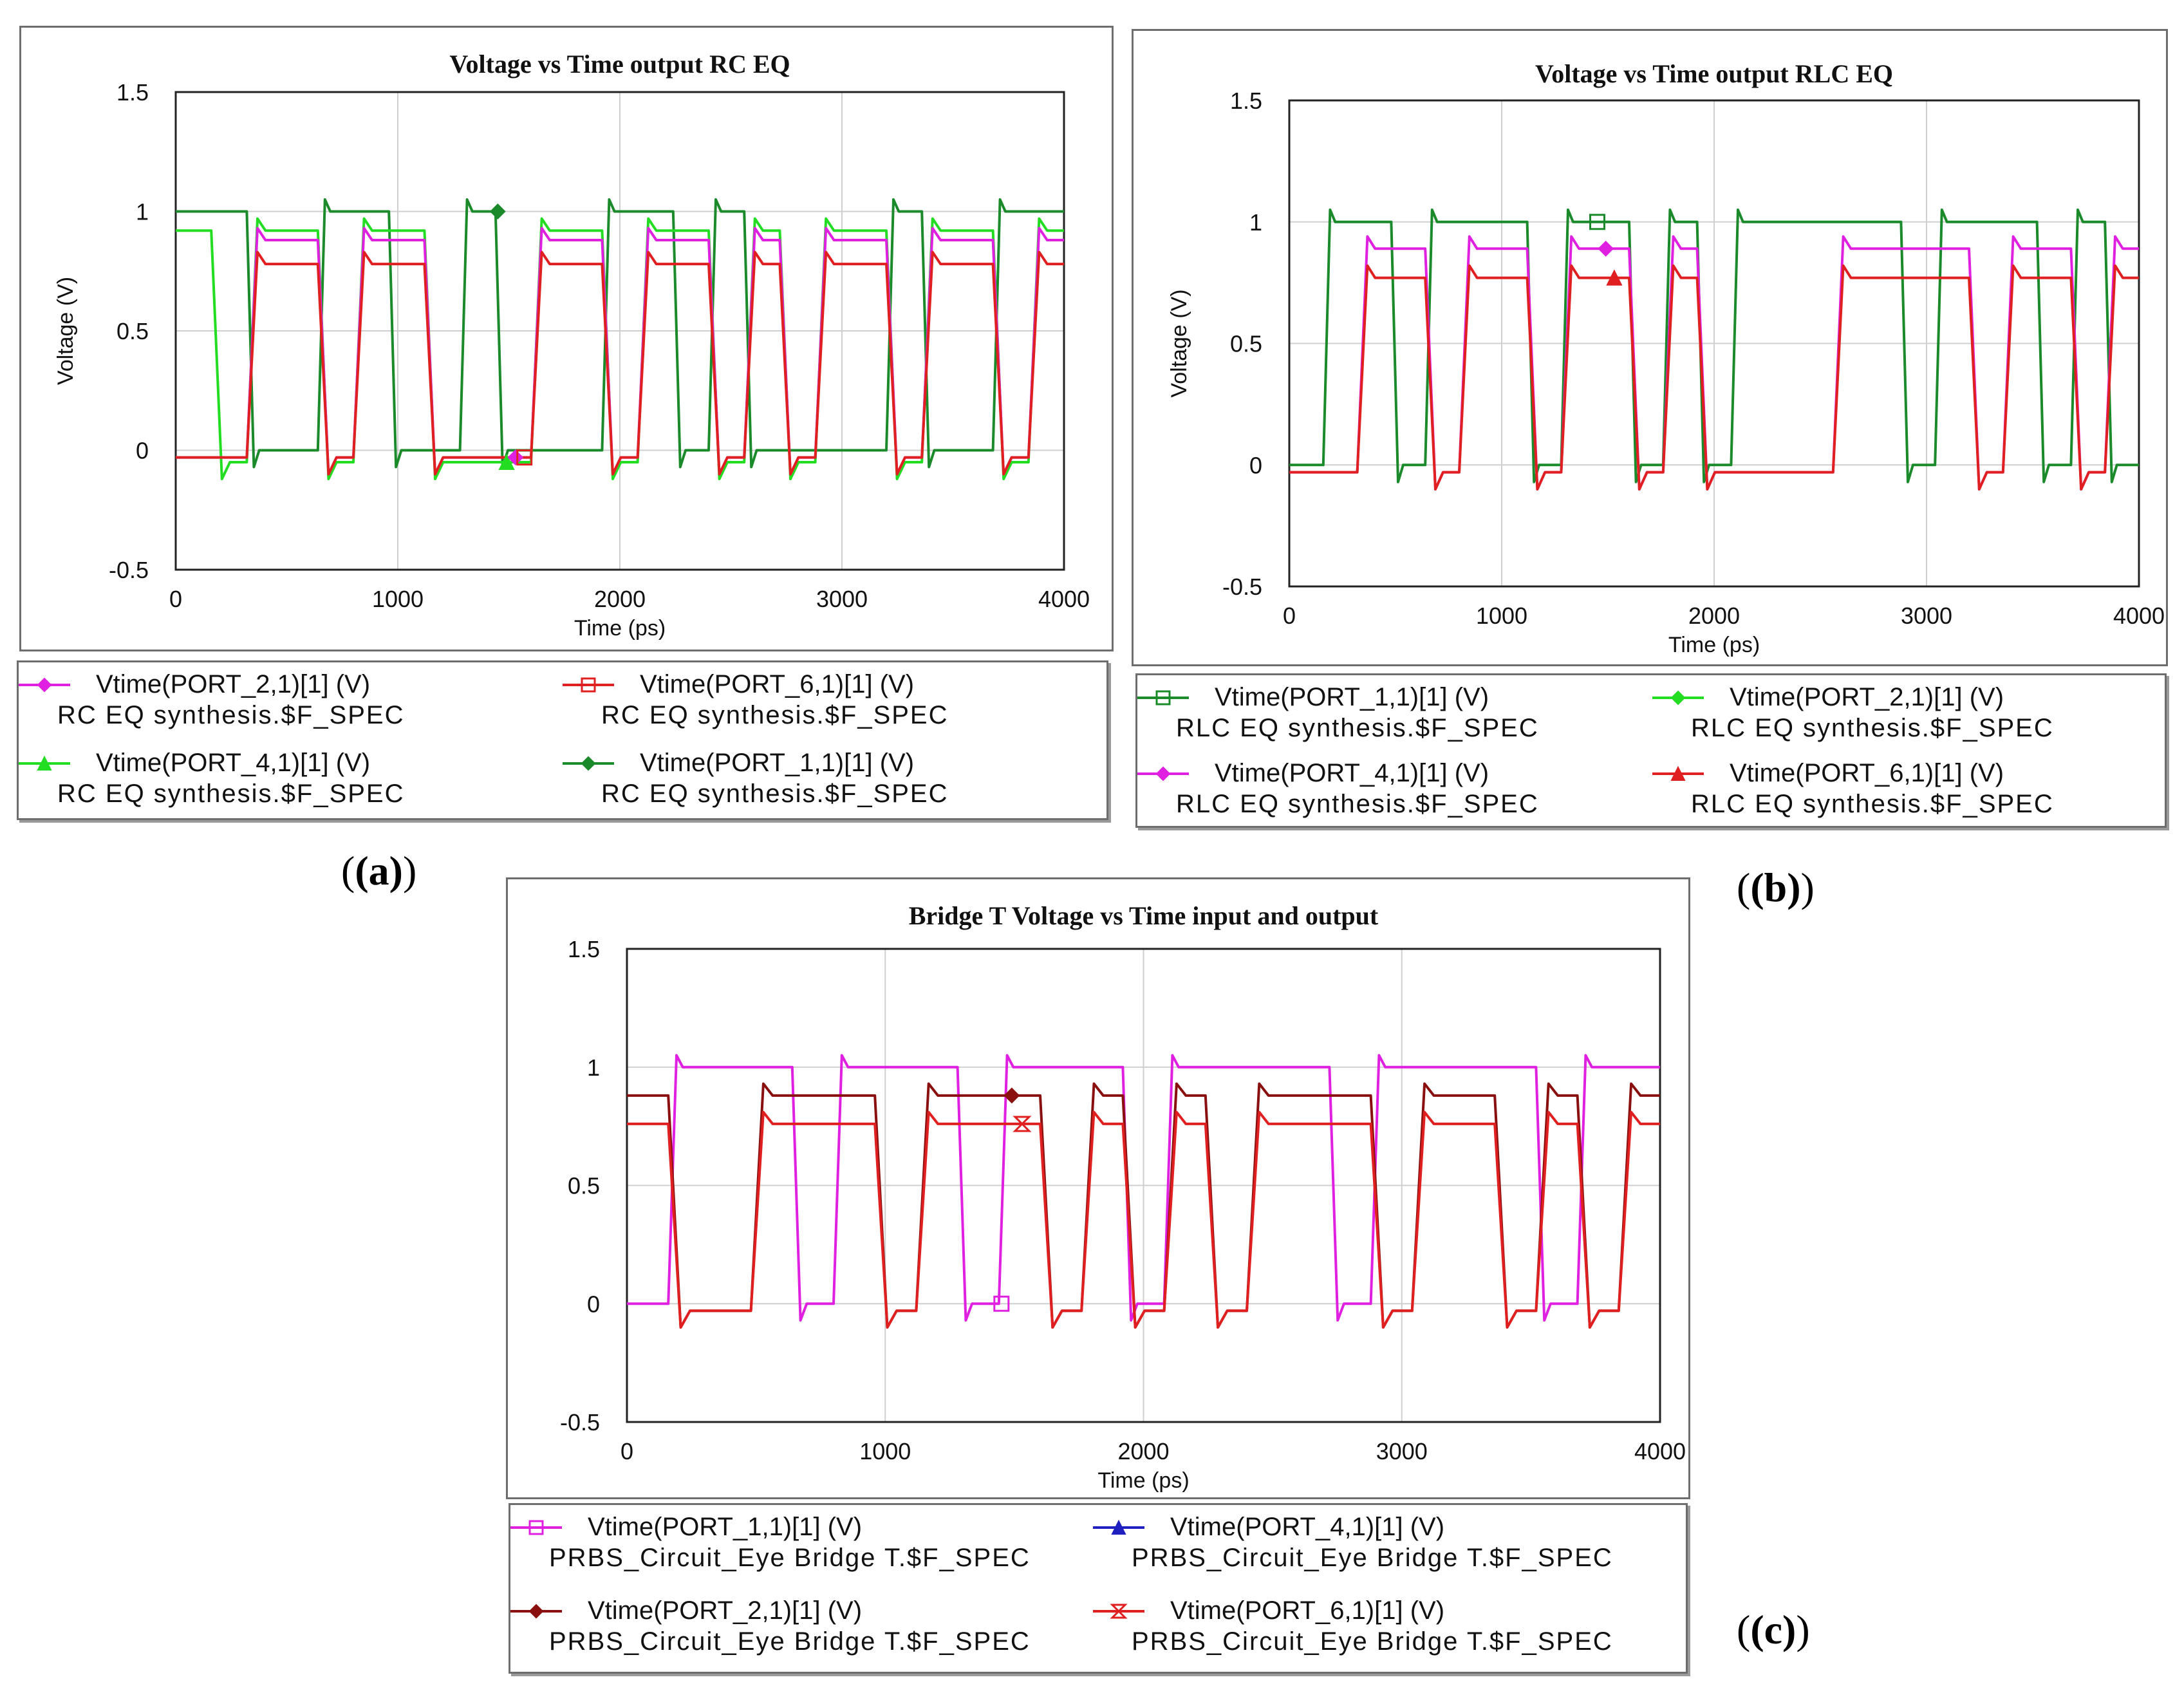 Image resolution: width=2184 pixels, height=1693 pixels. Describe the element at coordinates (1402, 1451) in the screenshot. I see `chart-c-xtick-label: 3000` at that location.